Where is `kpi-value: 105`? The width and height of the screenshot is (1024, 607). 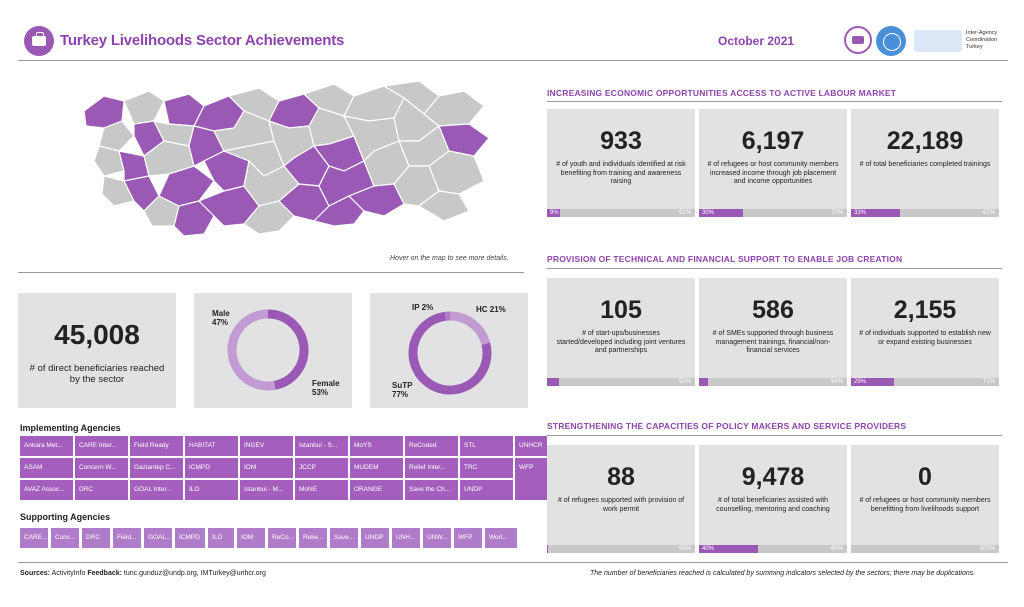
kpi-value: 105 is located at coordinates (621, 310).